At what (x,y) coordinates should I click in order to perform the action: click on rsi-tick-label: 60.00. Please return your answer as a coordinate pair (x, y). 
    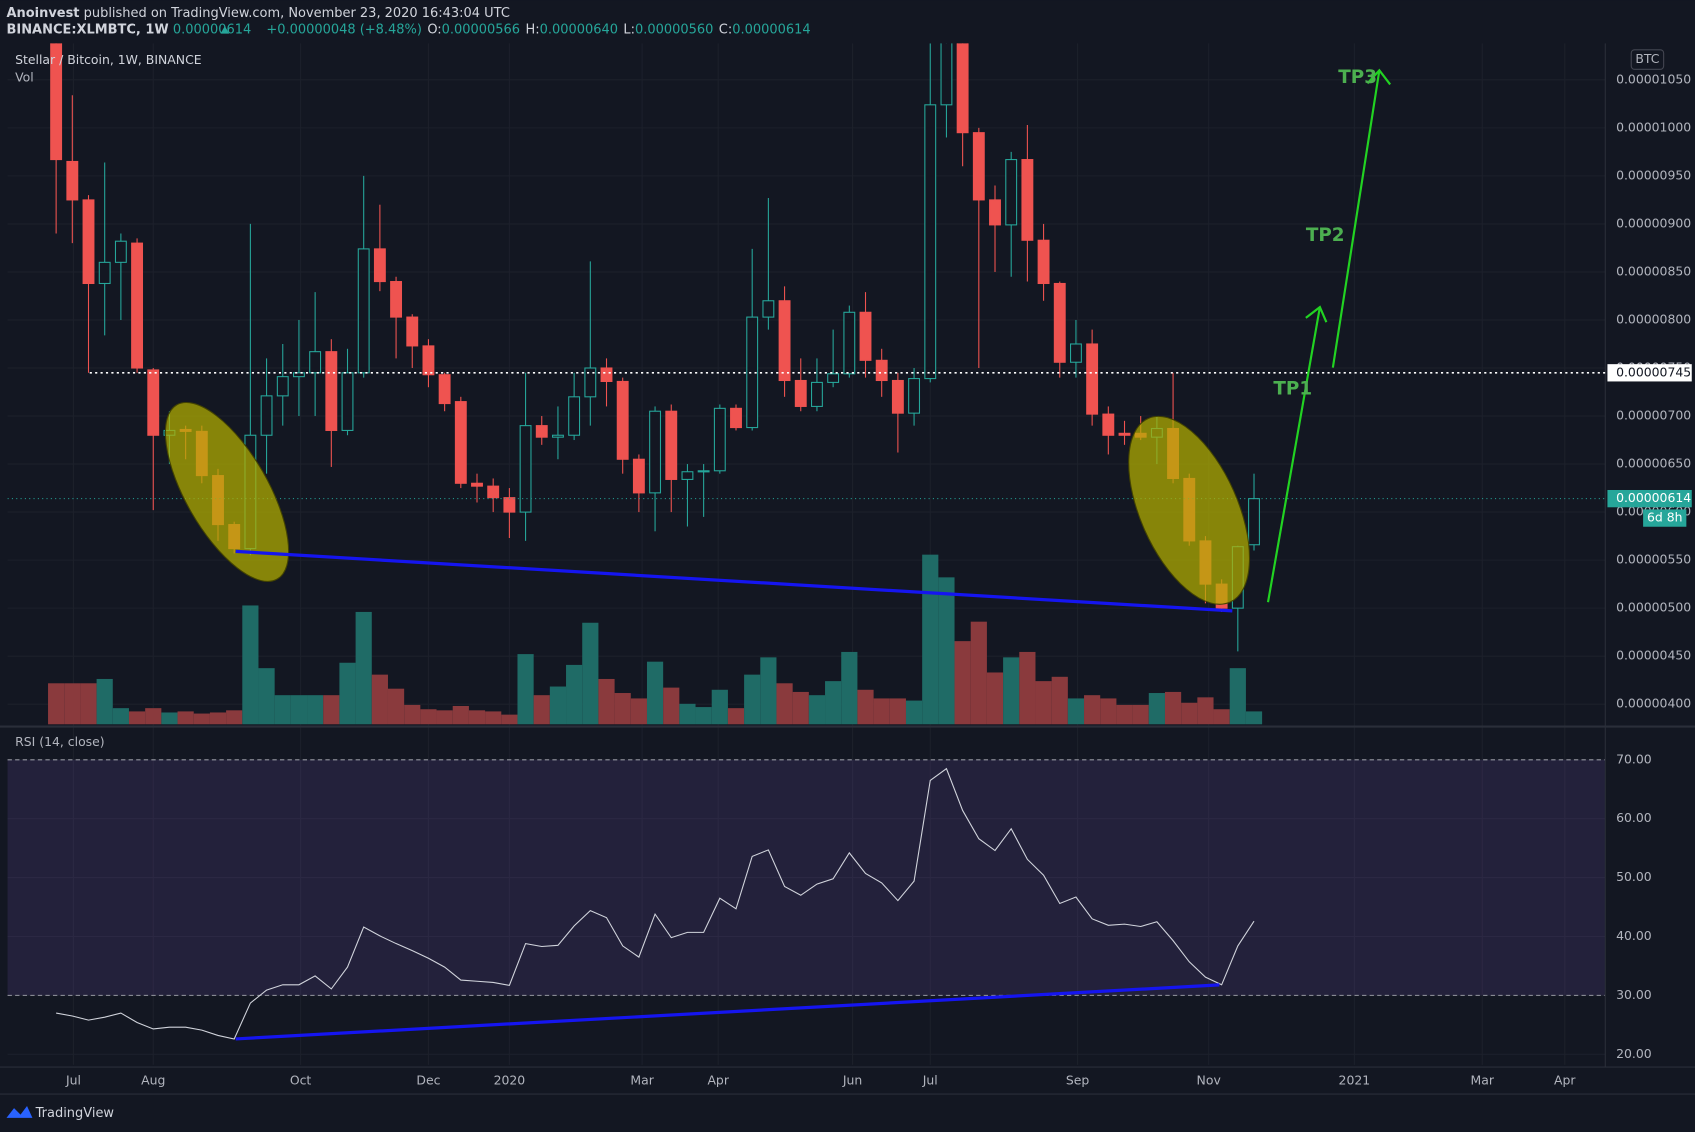
    Looking at the image, I should click on (1634, 817).